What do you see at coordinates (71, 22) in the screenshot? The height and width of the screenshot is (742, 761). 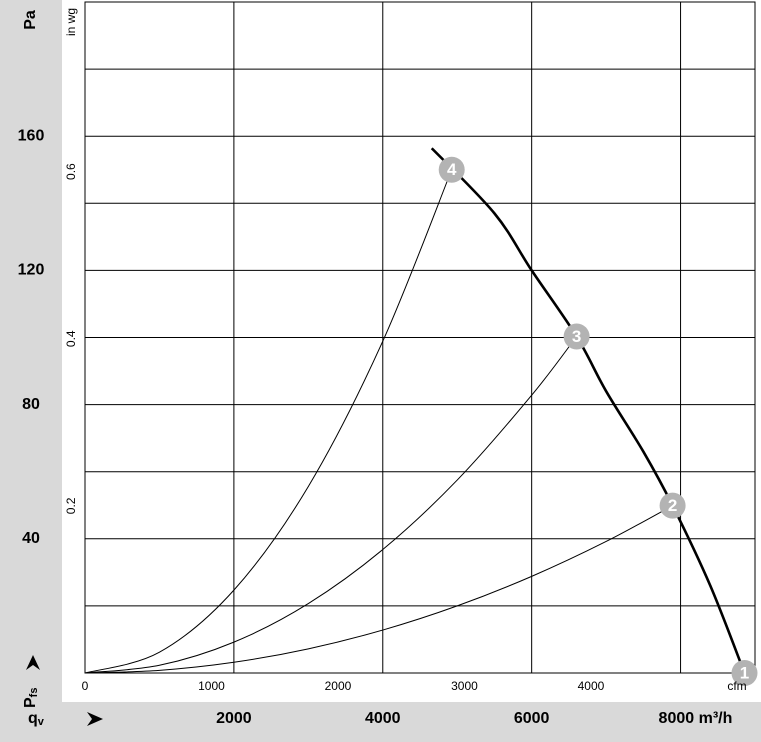 I see `y2-unit: in wg` at bounding box center [71, 22].